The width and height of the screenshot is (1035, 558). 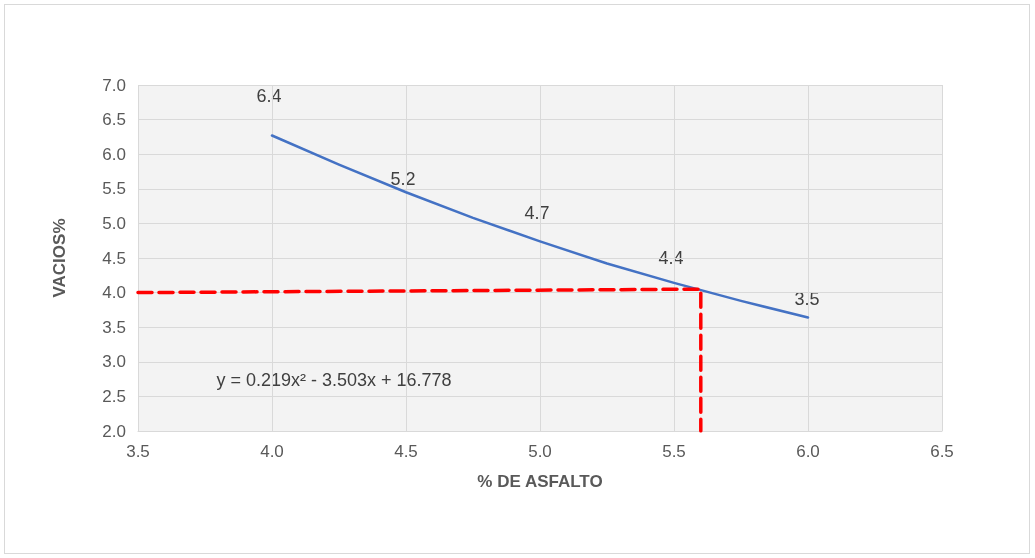 What do you see at coordinates (138, 451) in the screenshot?
I see `x-tick-label: 3.5` at bounding box center [138, 451].